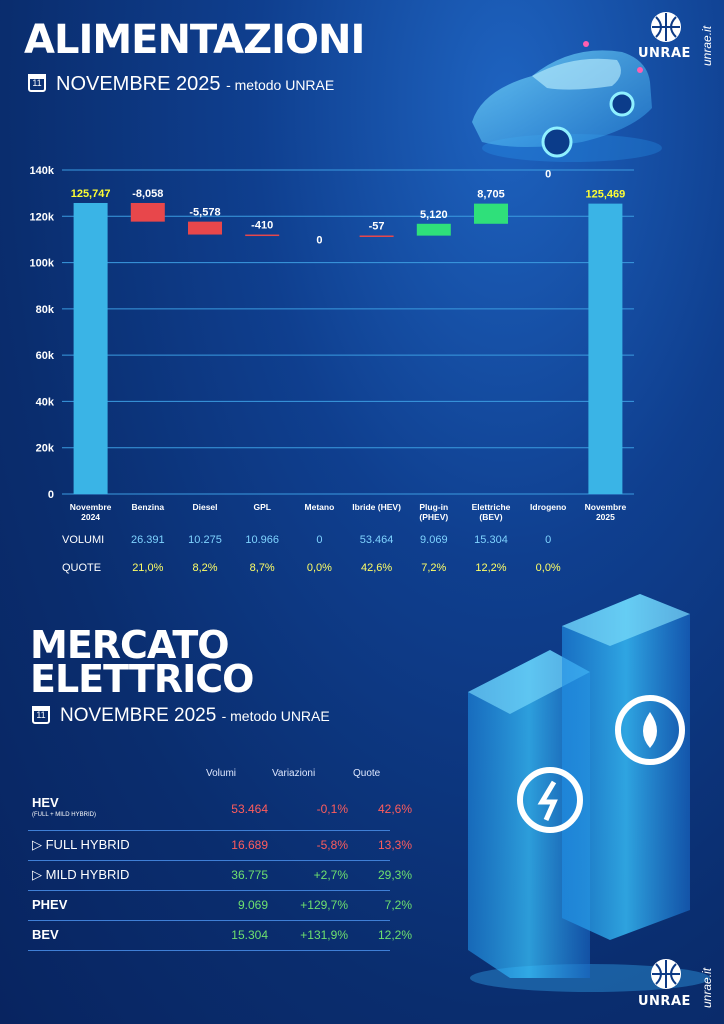 This screenshot has height=1024, width=724. Describe the element at coordinates (45, 356) in the screenshot. I see `y-tick-label: 60k` at that location.